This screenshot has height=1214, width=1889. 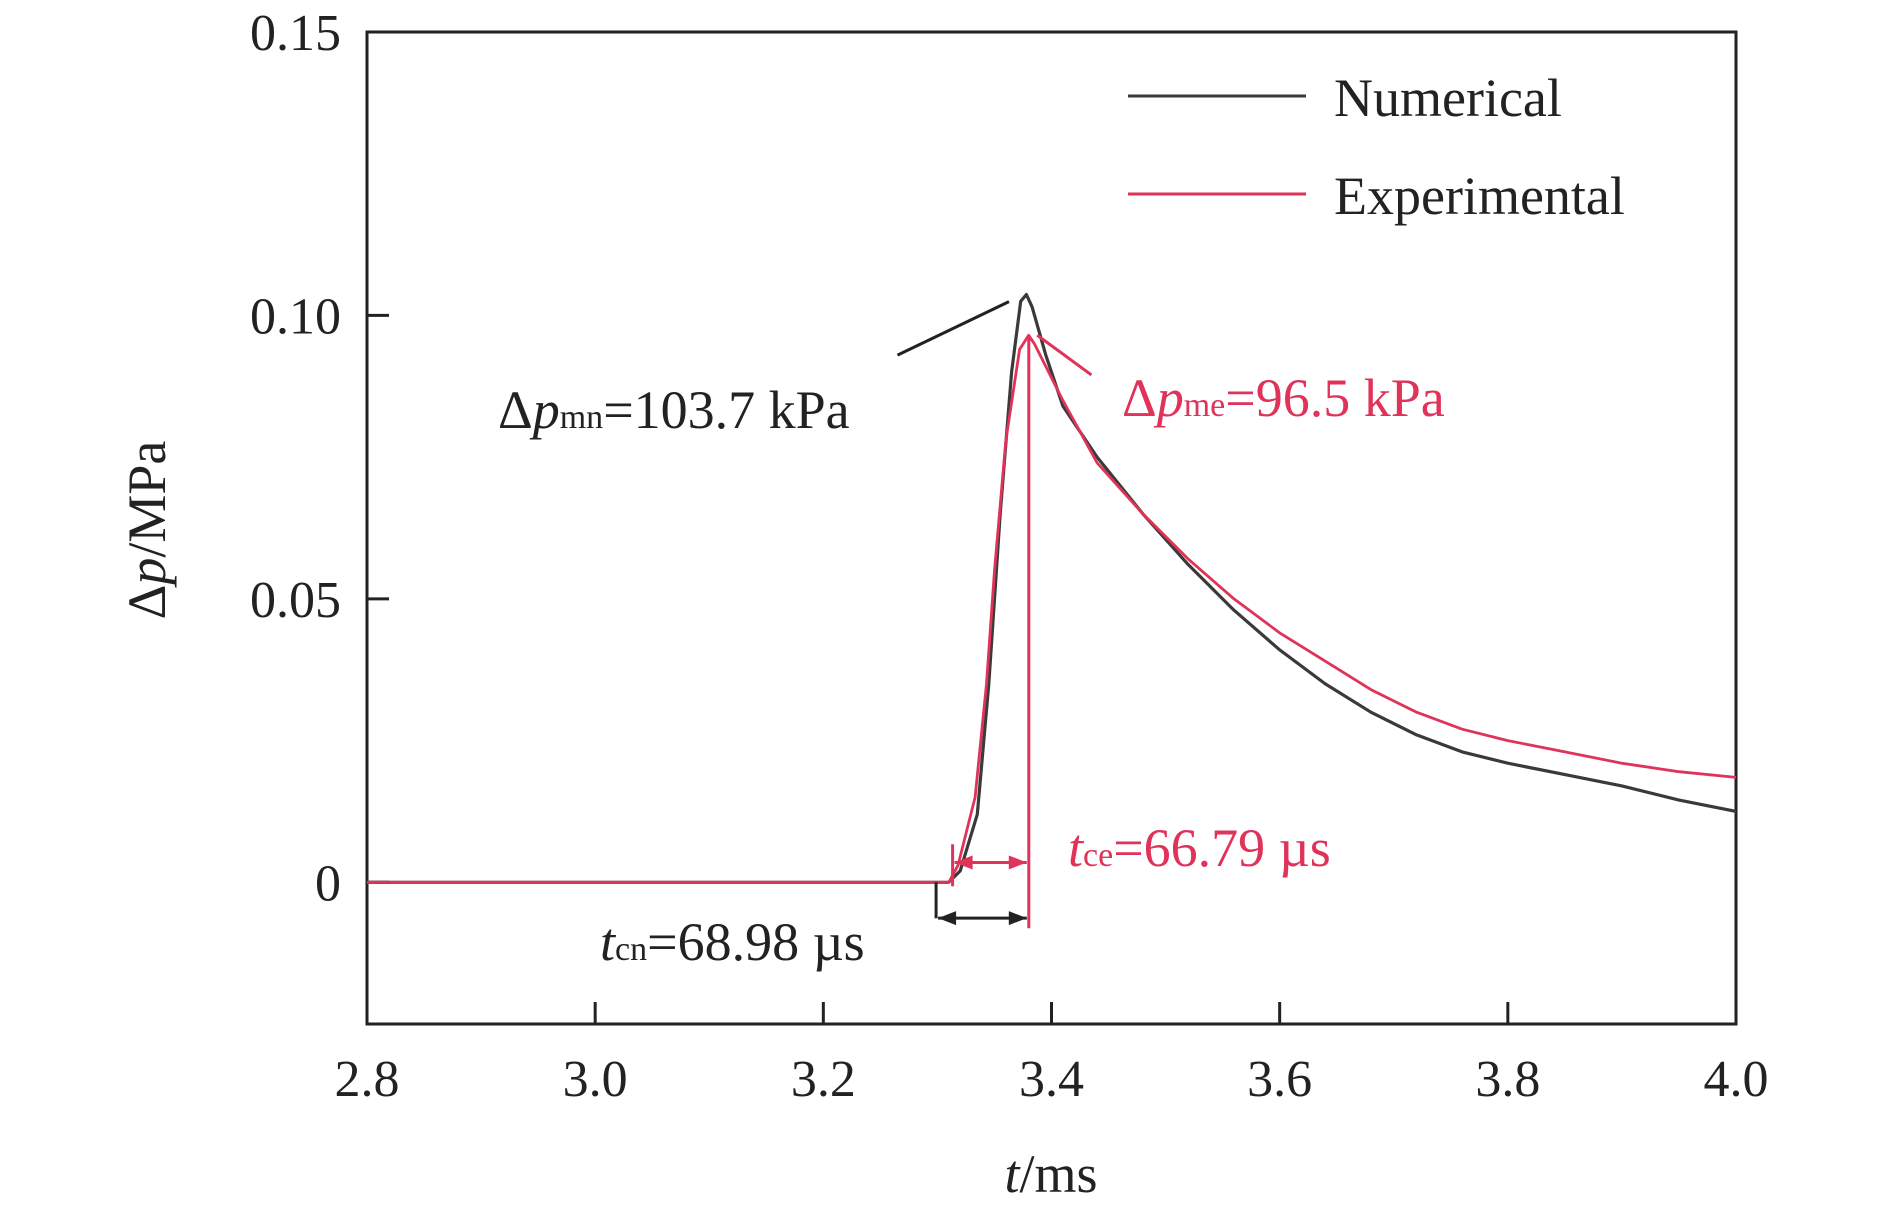 I want to click on y-tick-label: 0.10, so click(x=295, y=316).